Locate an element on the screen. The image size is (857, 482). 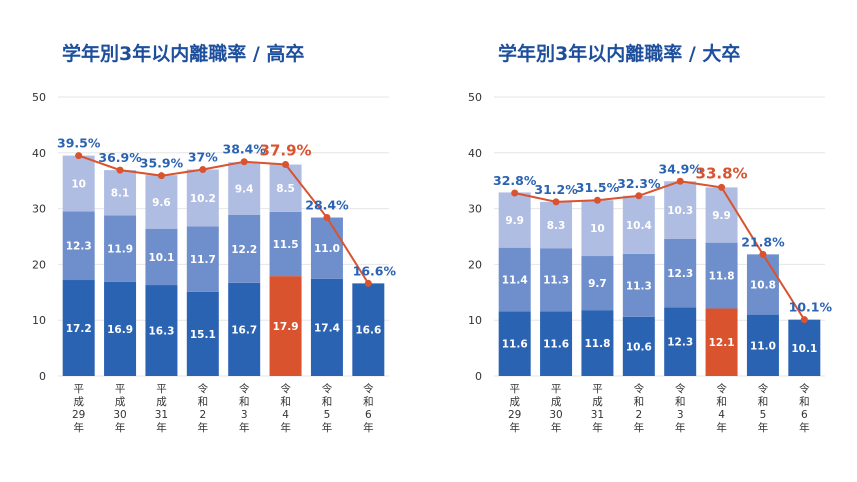
bar-value-label: 16.7 is located at coordinates (244, 330).